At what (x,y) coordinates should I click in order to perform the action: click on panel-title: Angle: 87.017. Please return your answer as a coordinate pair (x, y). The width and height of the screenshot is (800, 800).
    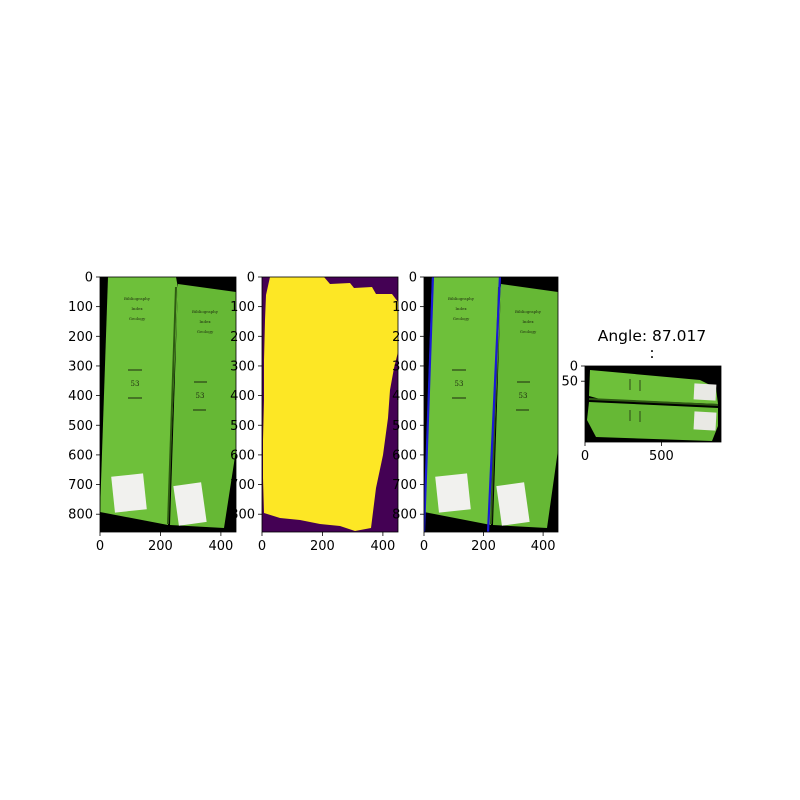
    Looking at the image, I should click on (652, 336).